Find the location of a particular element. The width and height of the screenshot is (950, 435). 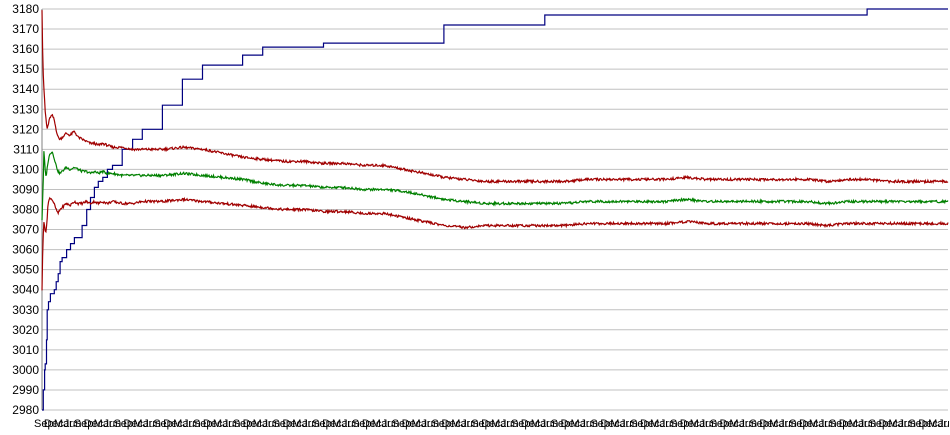

y-tick-label: 3070 is located at coordinates (25, 230).